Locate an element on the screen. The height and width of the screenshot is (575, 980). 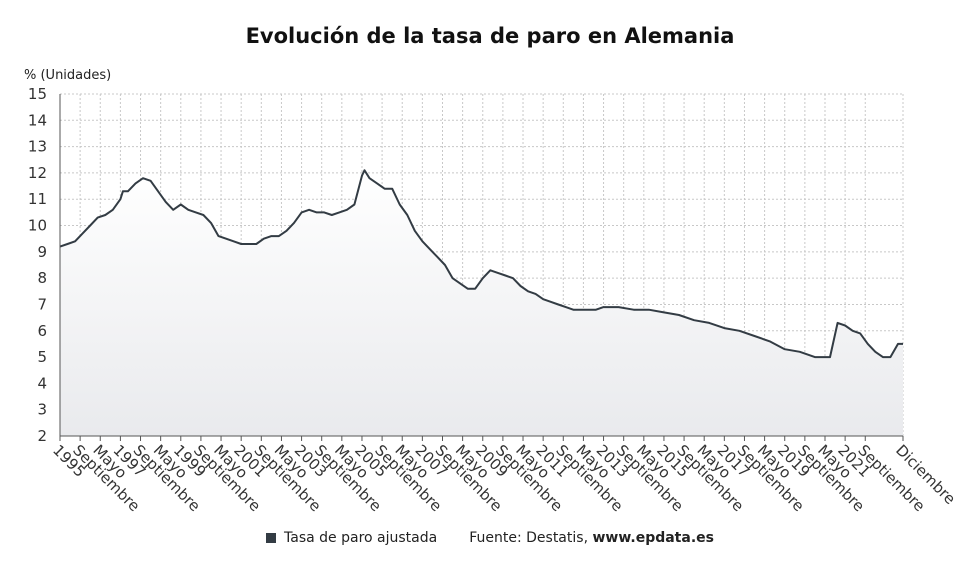
y-axis-label: % (Unidades) is located at coordinates (68, 75).